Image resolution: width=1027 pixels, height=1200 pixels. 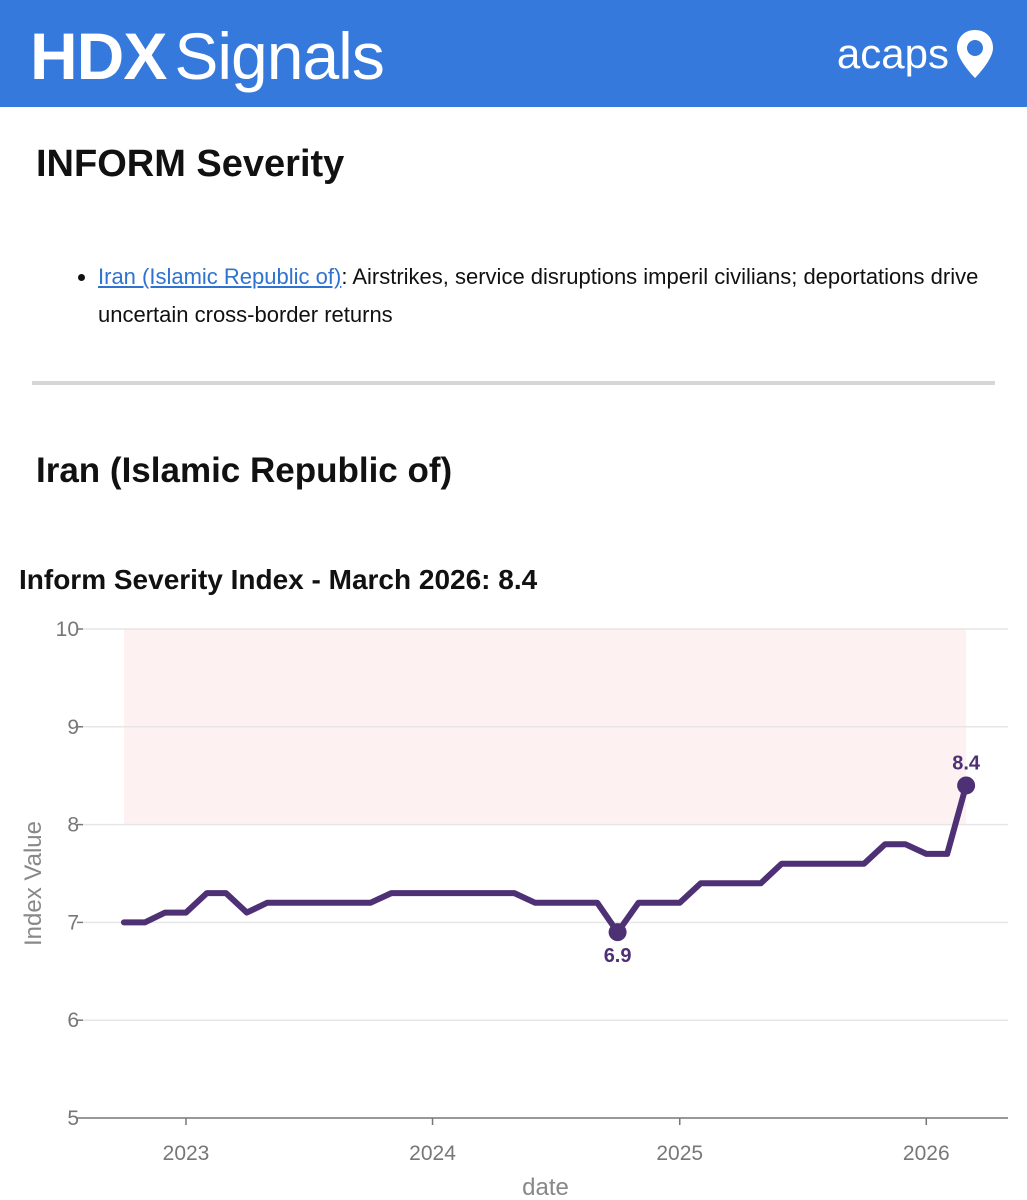 I want to click on hdx-signals-logo: HDX Signals, so click(x=207, y=56).